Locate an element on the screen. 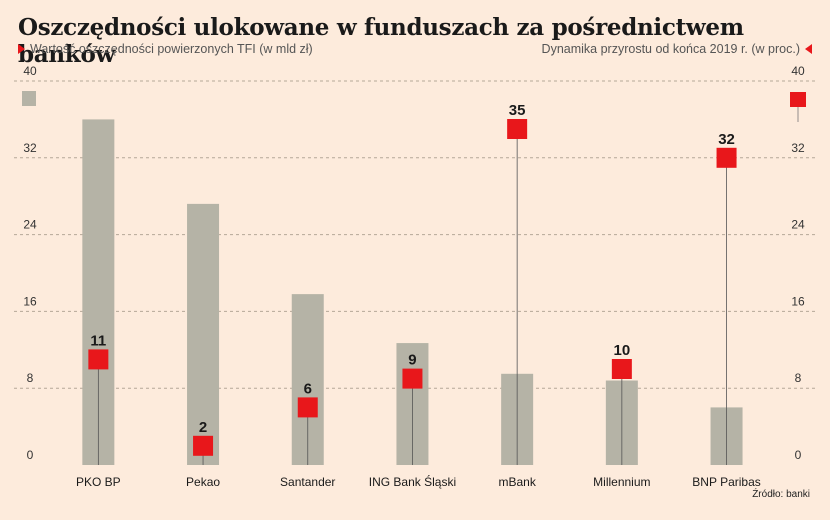 The image size is (830, 520). x-category-label: mBank is located at coordinates (517, 482).